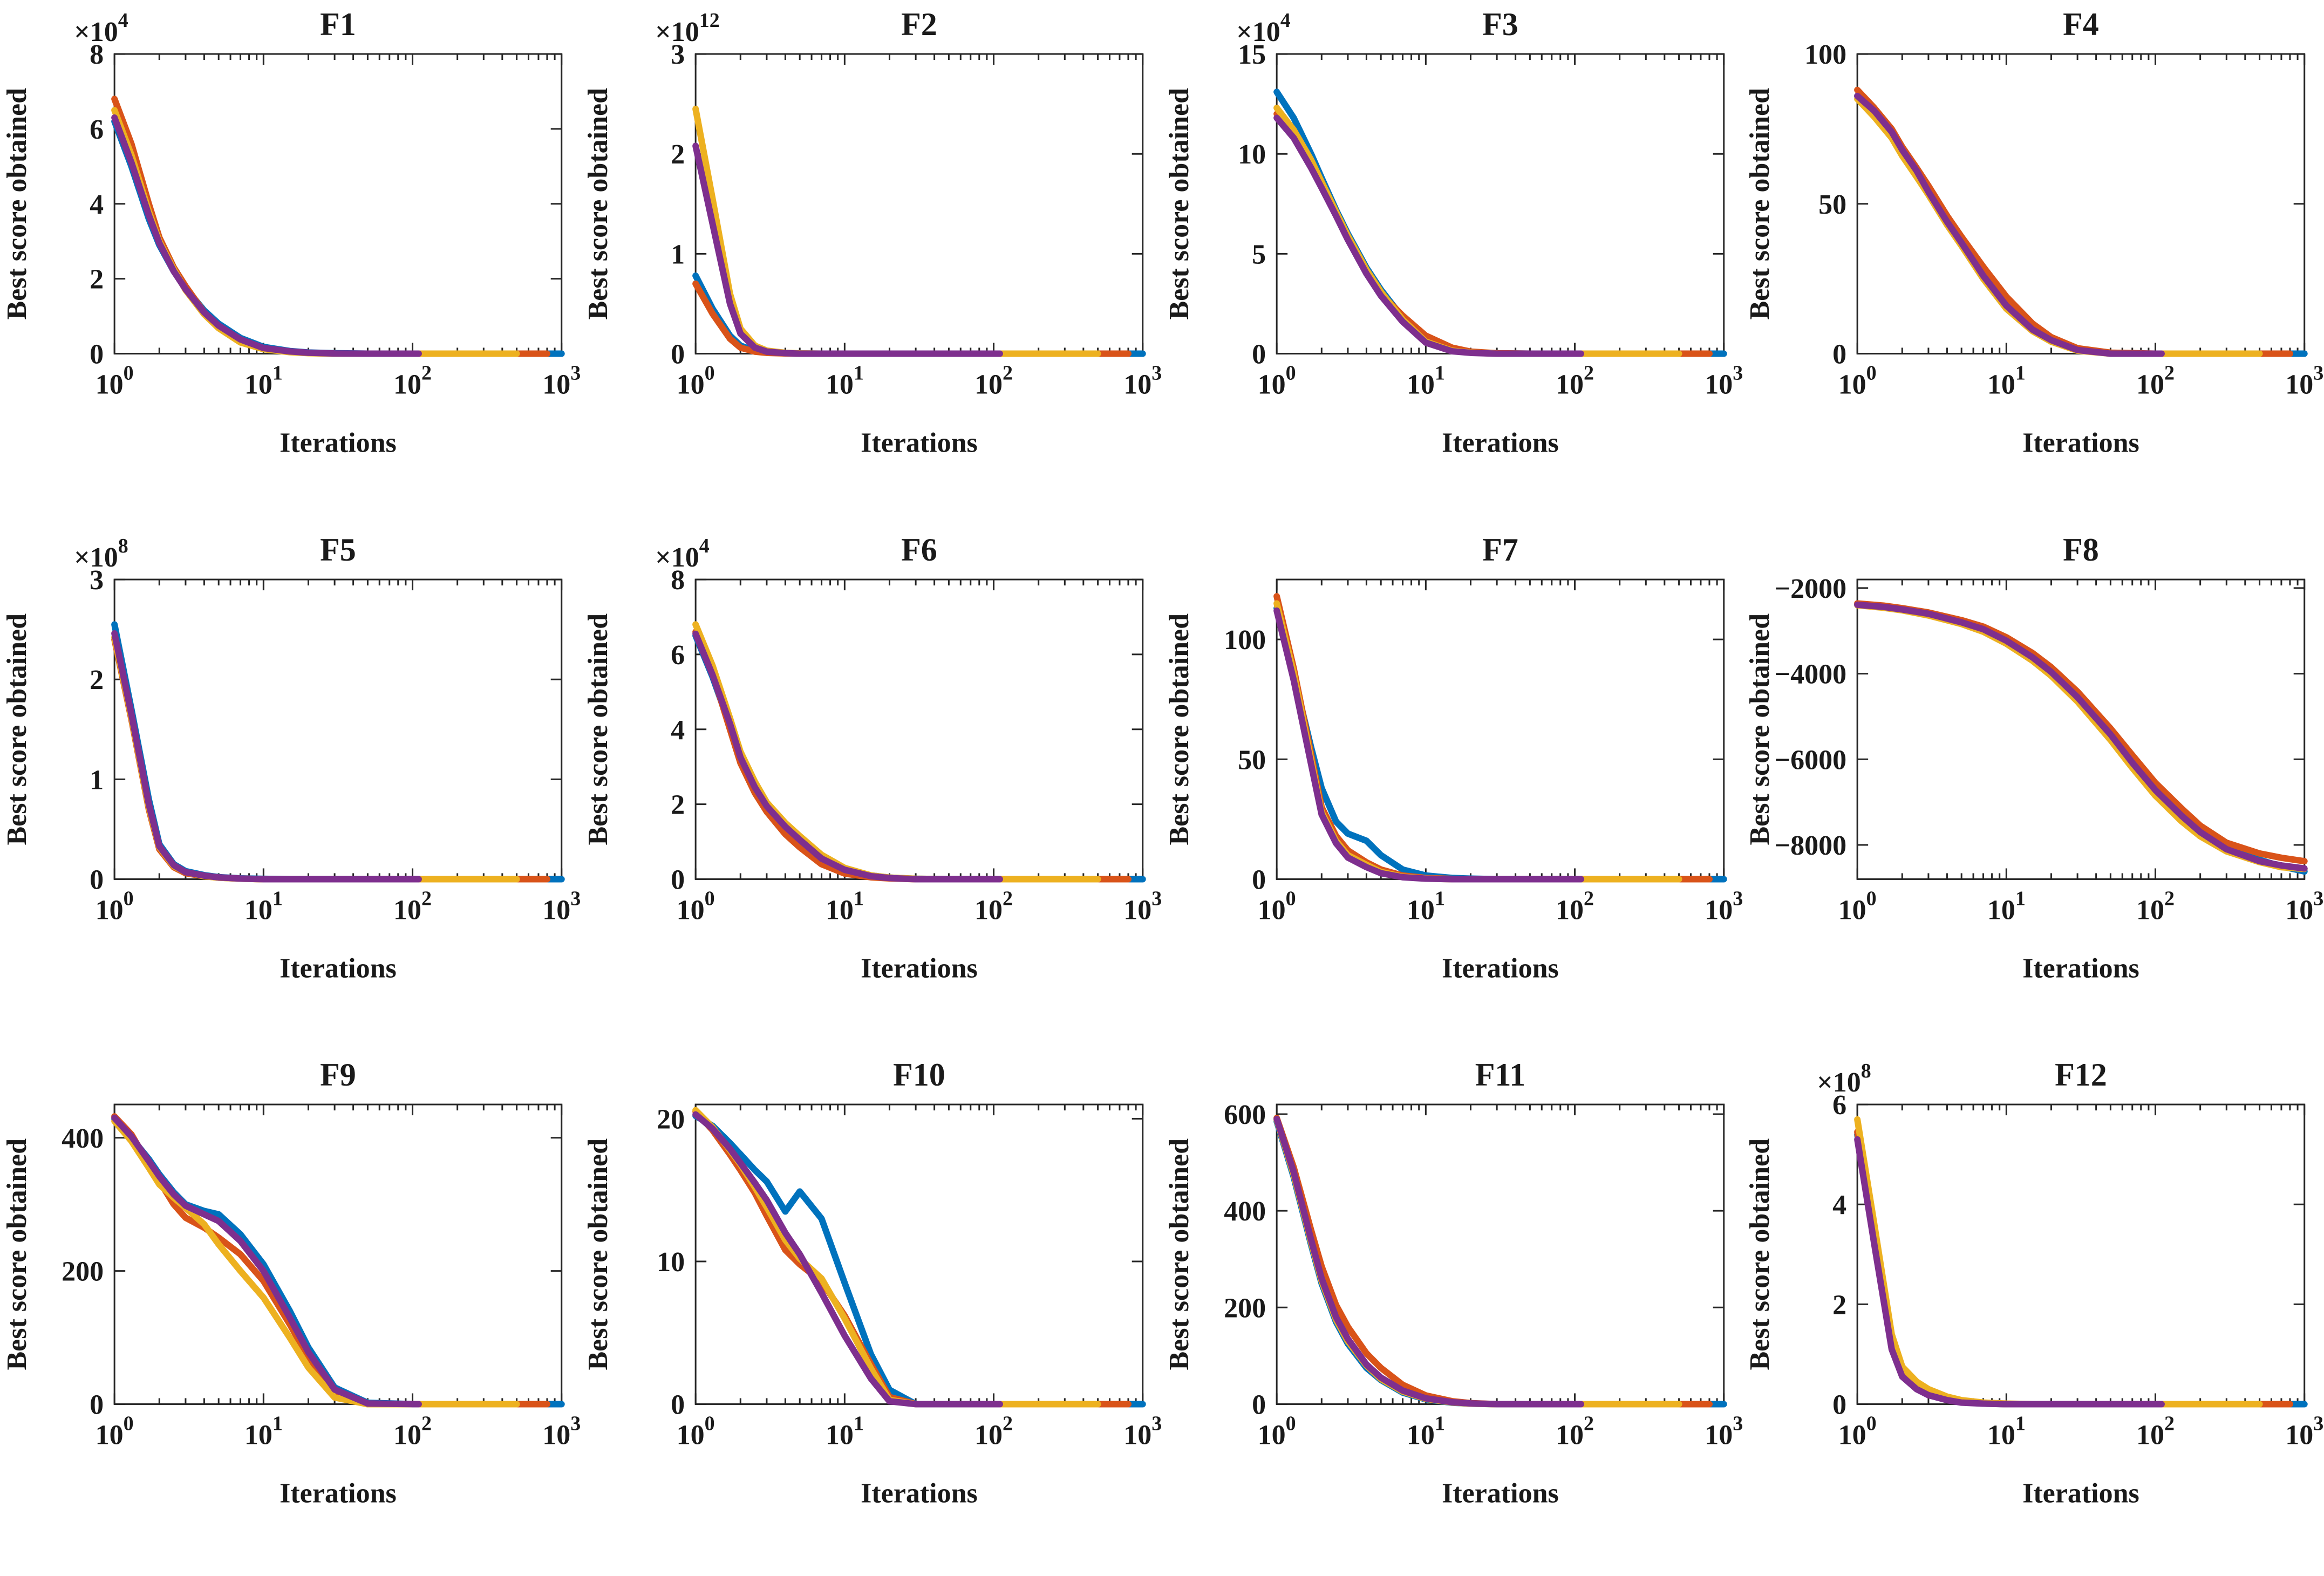 The width and height of the screenshot is (2324, 1576). What do you see at coordinates (1844, 1079) in the screenshot?
I see `y-exponent-label: ×10⁸` at bounding box center [1844, 1079].